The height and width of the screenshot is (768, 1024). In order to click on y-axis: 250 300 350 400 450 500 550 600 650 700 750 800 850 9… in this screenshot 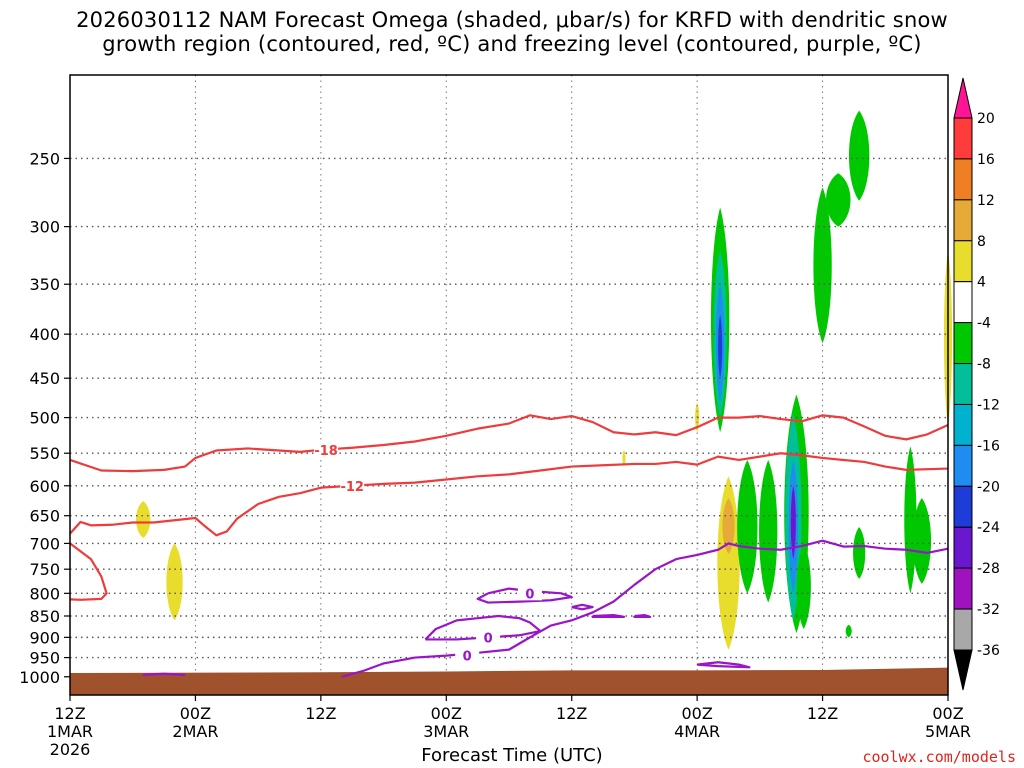, I will do `click(44, 418)`.